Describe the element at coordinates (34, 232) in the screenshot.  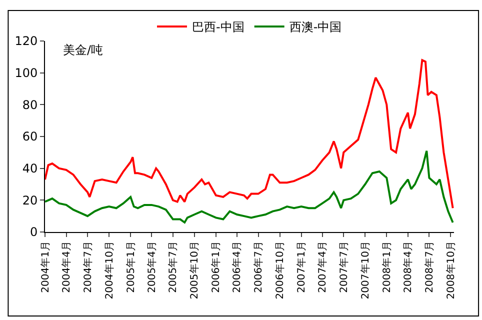
I see `y-tick-label: 0` at that location.